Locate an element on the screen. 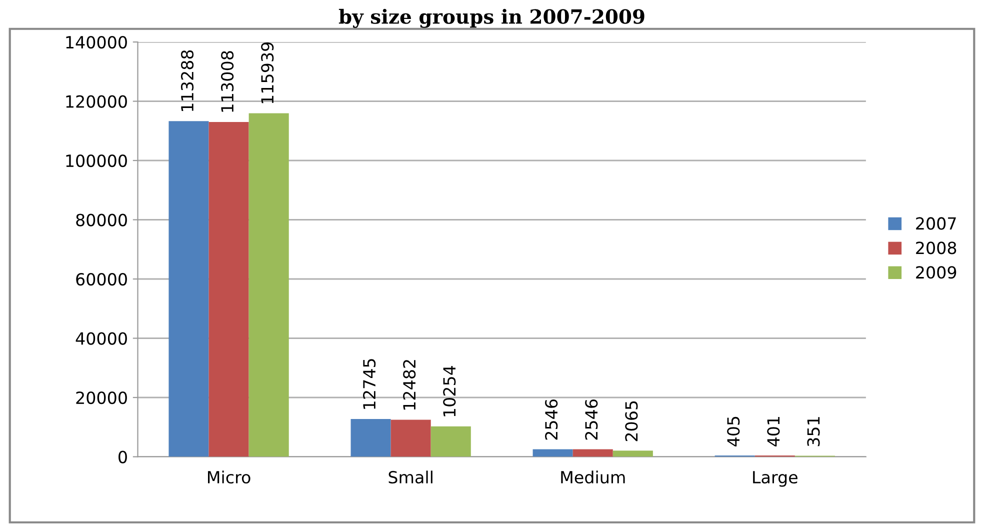  x-tick-label: Medium is located at coordinates (593, 477).